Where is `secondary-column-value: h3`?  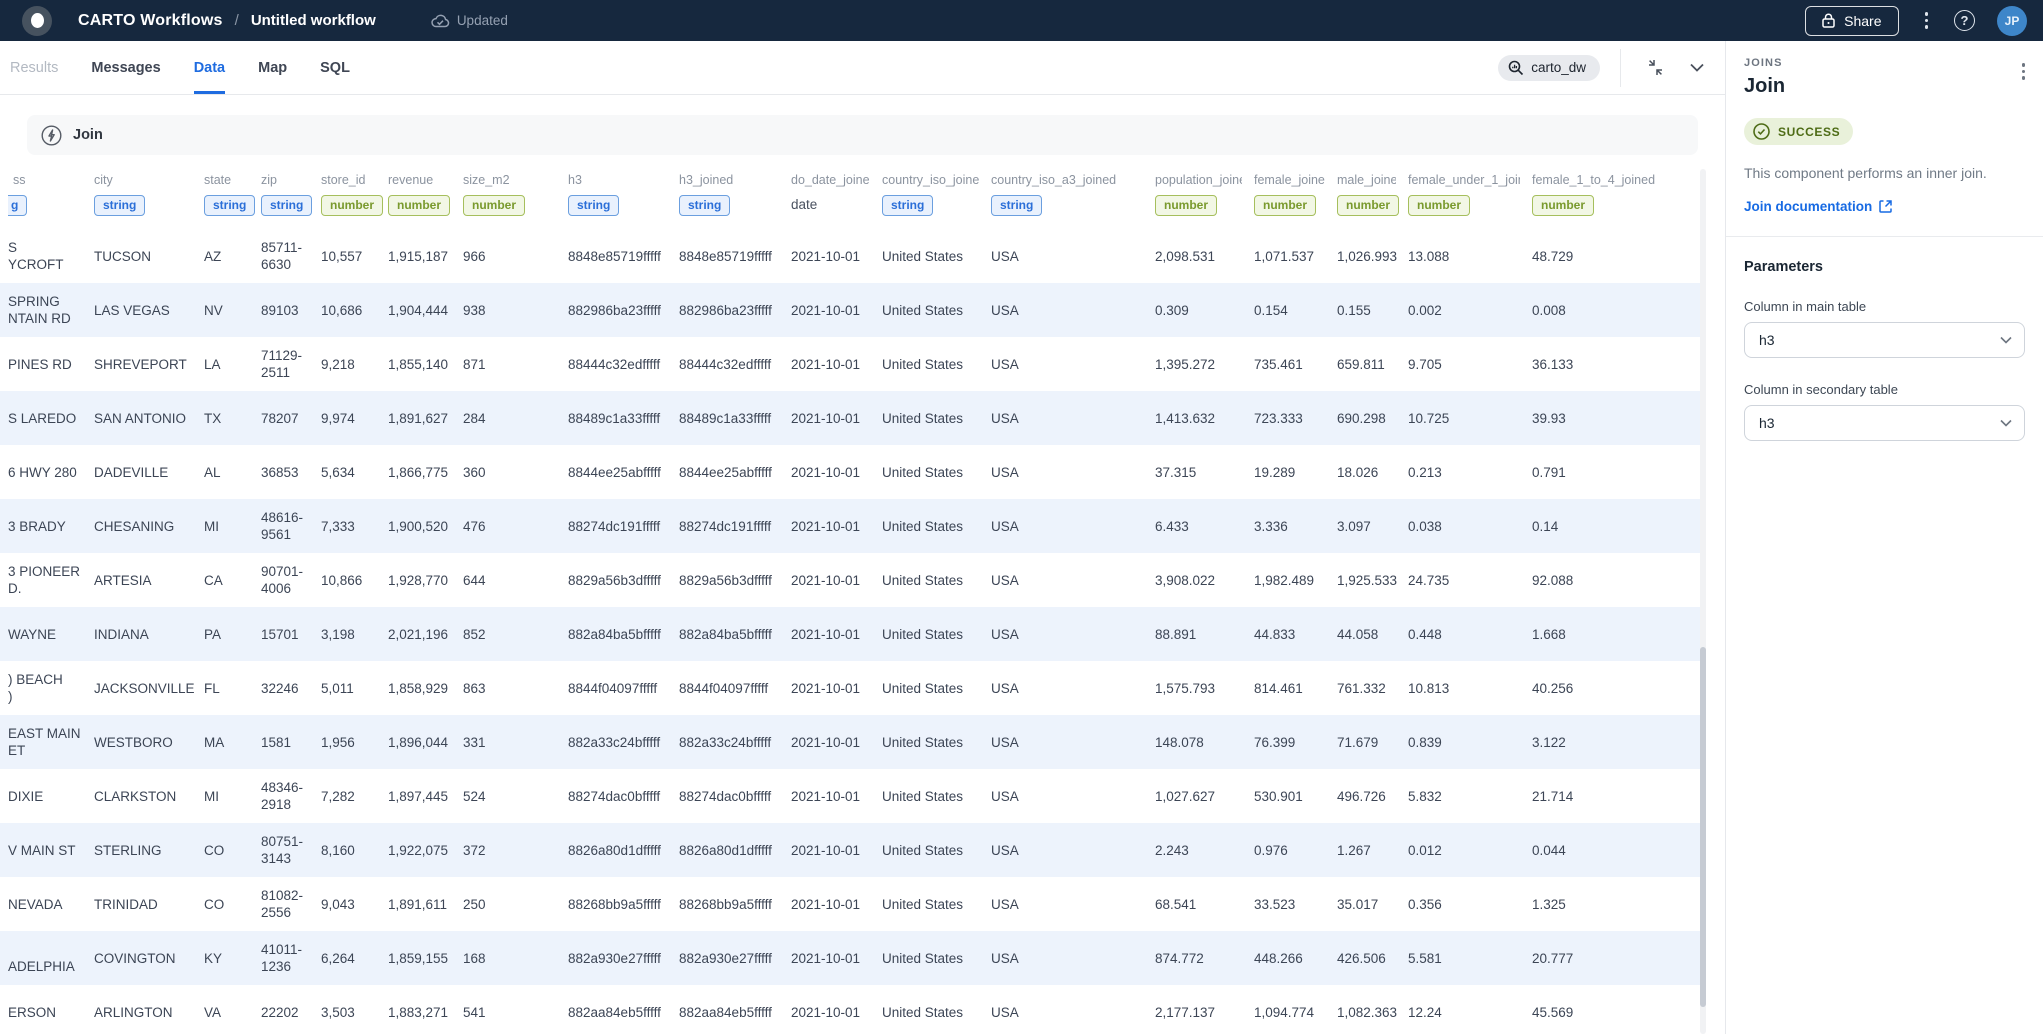
secondary-column-value: h3 is located at coordinates (1767, 423).